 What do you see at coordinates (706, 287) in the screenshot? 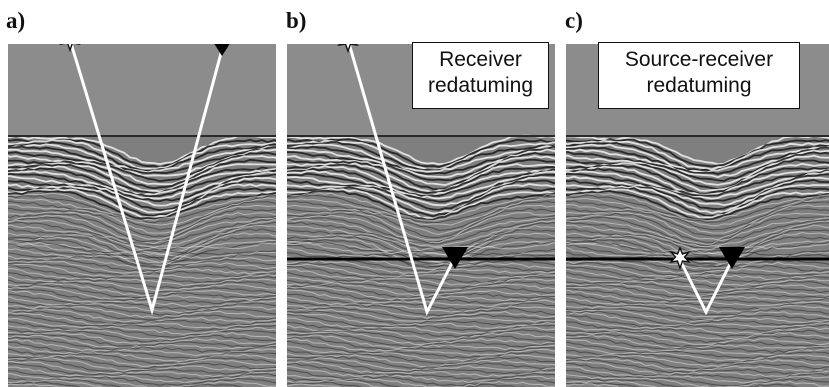
I see `raypath-c` at bounding box center [706, 287].